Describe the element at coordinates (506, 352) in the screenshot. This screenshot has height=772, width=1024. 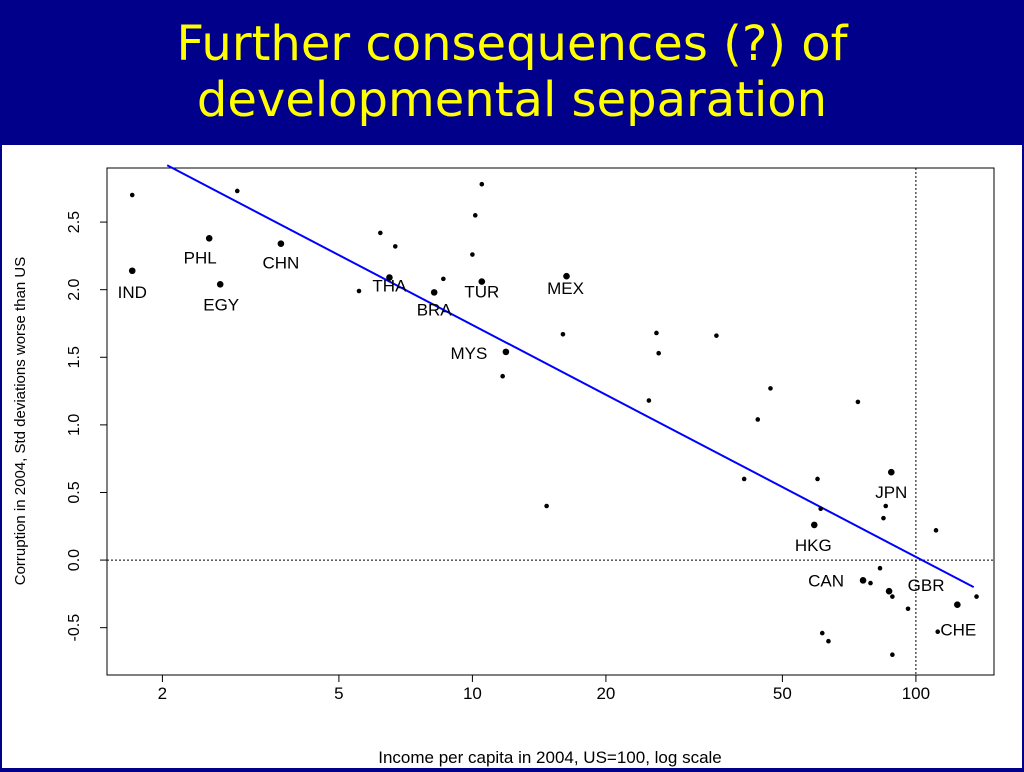
I see `data-point-mys` at that location.